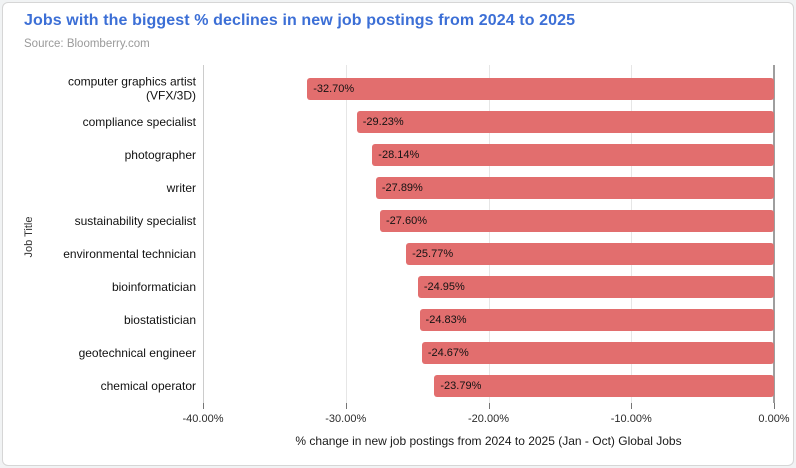 The height and width of the screenshot is (468, 796). Describe the element at coordinates (203, 419) in the screenshot. I see `x-tick-label: -40.00%` at that location.